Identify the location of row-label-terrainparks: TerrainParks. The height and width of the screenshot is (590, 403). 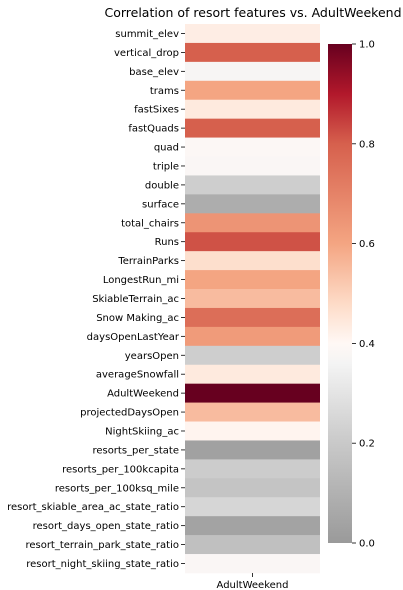
(148, 261).